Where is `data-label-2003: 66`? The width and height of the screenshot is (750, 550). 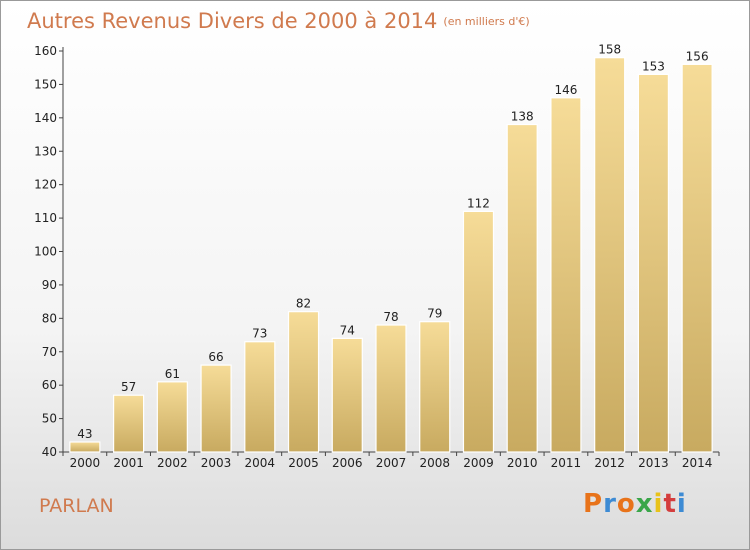
data-label-2003: 66 is located at coordinates (215, 357).